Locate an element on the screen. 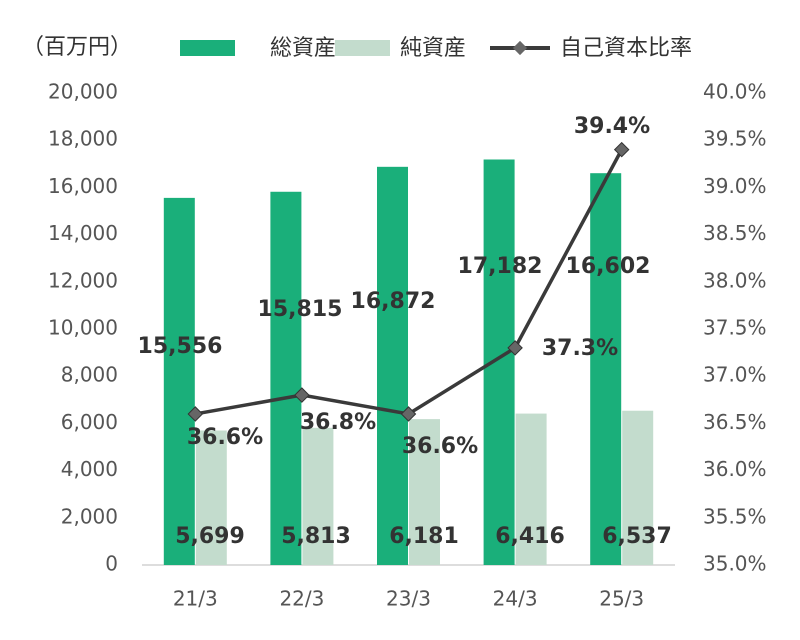 The image size is (800, 640). data-label: 16,602 is located at coordinates (608, 266).